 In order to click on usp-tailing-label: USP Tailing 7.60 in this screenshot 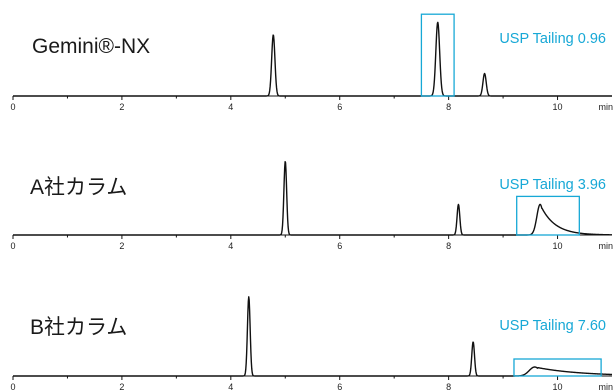, I will do `click(552, 326)`.